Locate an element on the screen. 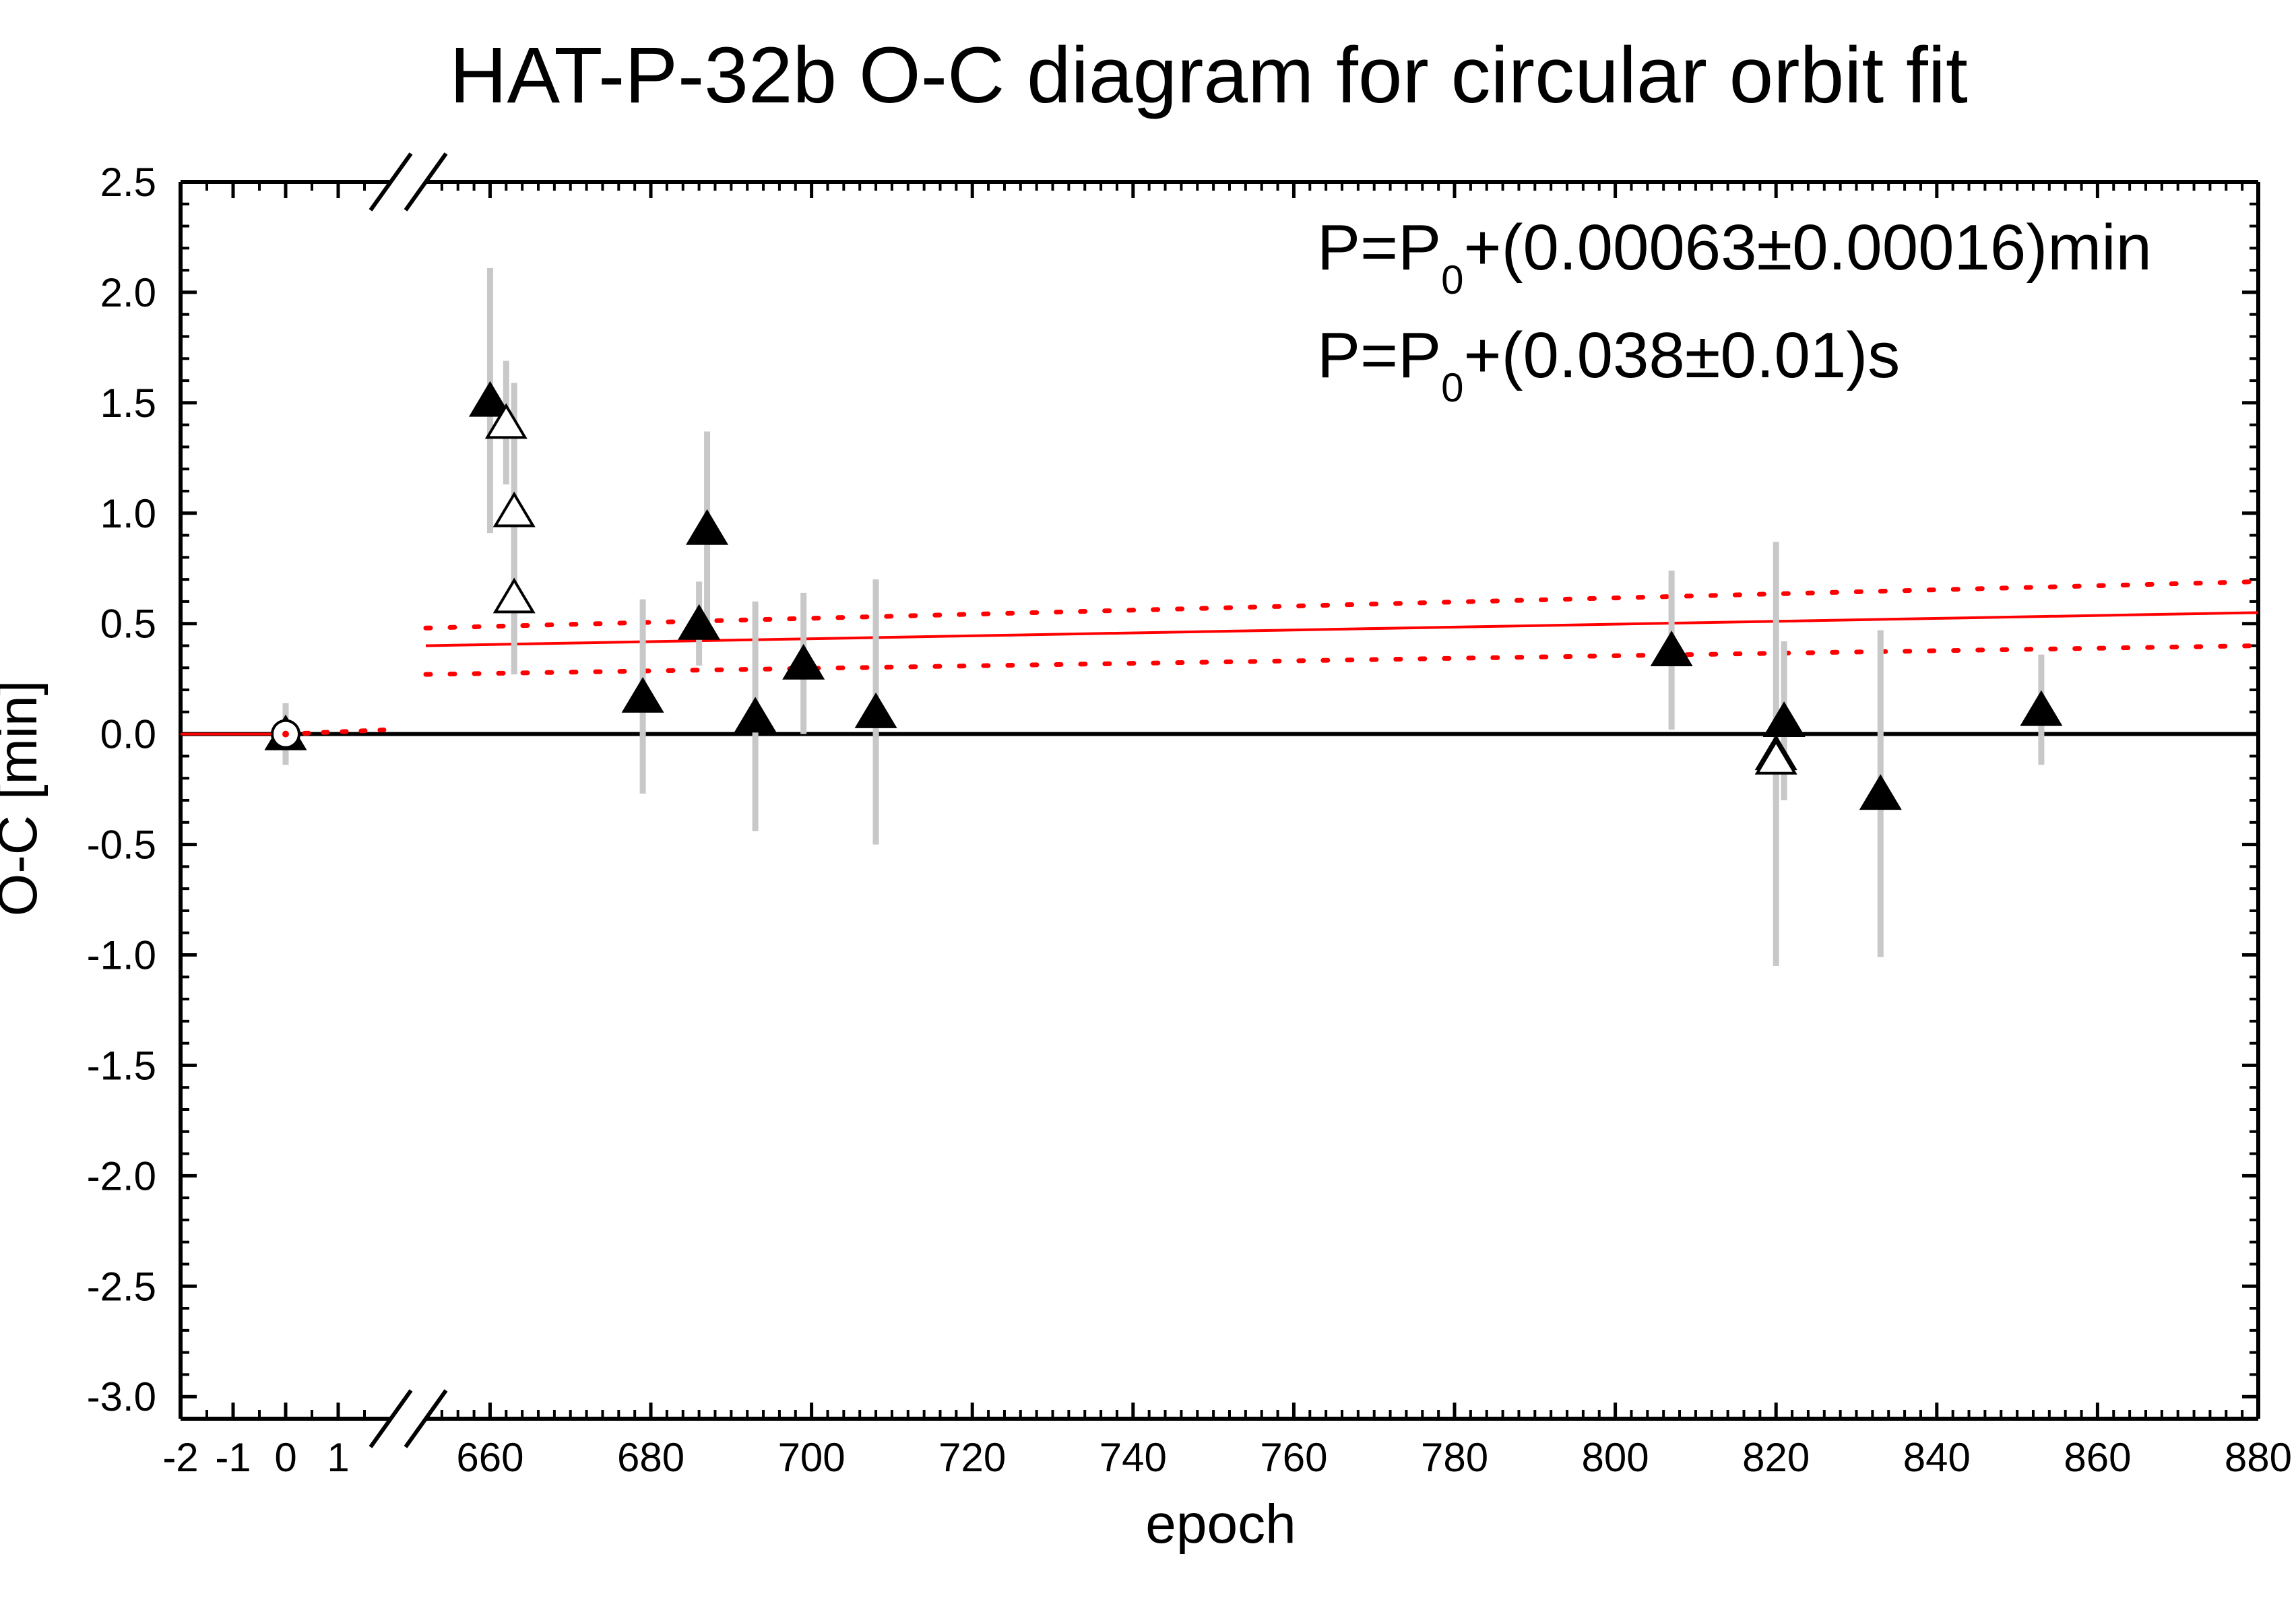 The image size is (2296, 1606). y-axis-label: O-C [min] is located at coordinates (24, 798).